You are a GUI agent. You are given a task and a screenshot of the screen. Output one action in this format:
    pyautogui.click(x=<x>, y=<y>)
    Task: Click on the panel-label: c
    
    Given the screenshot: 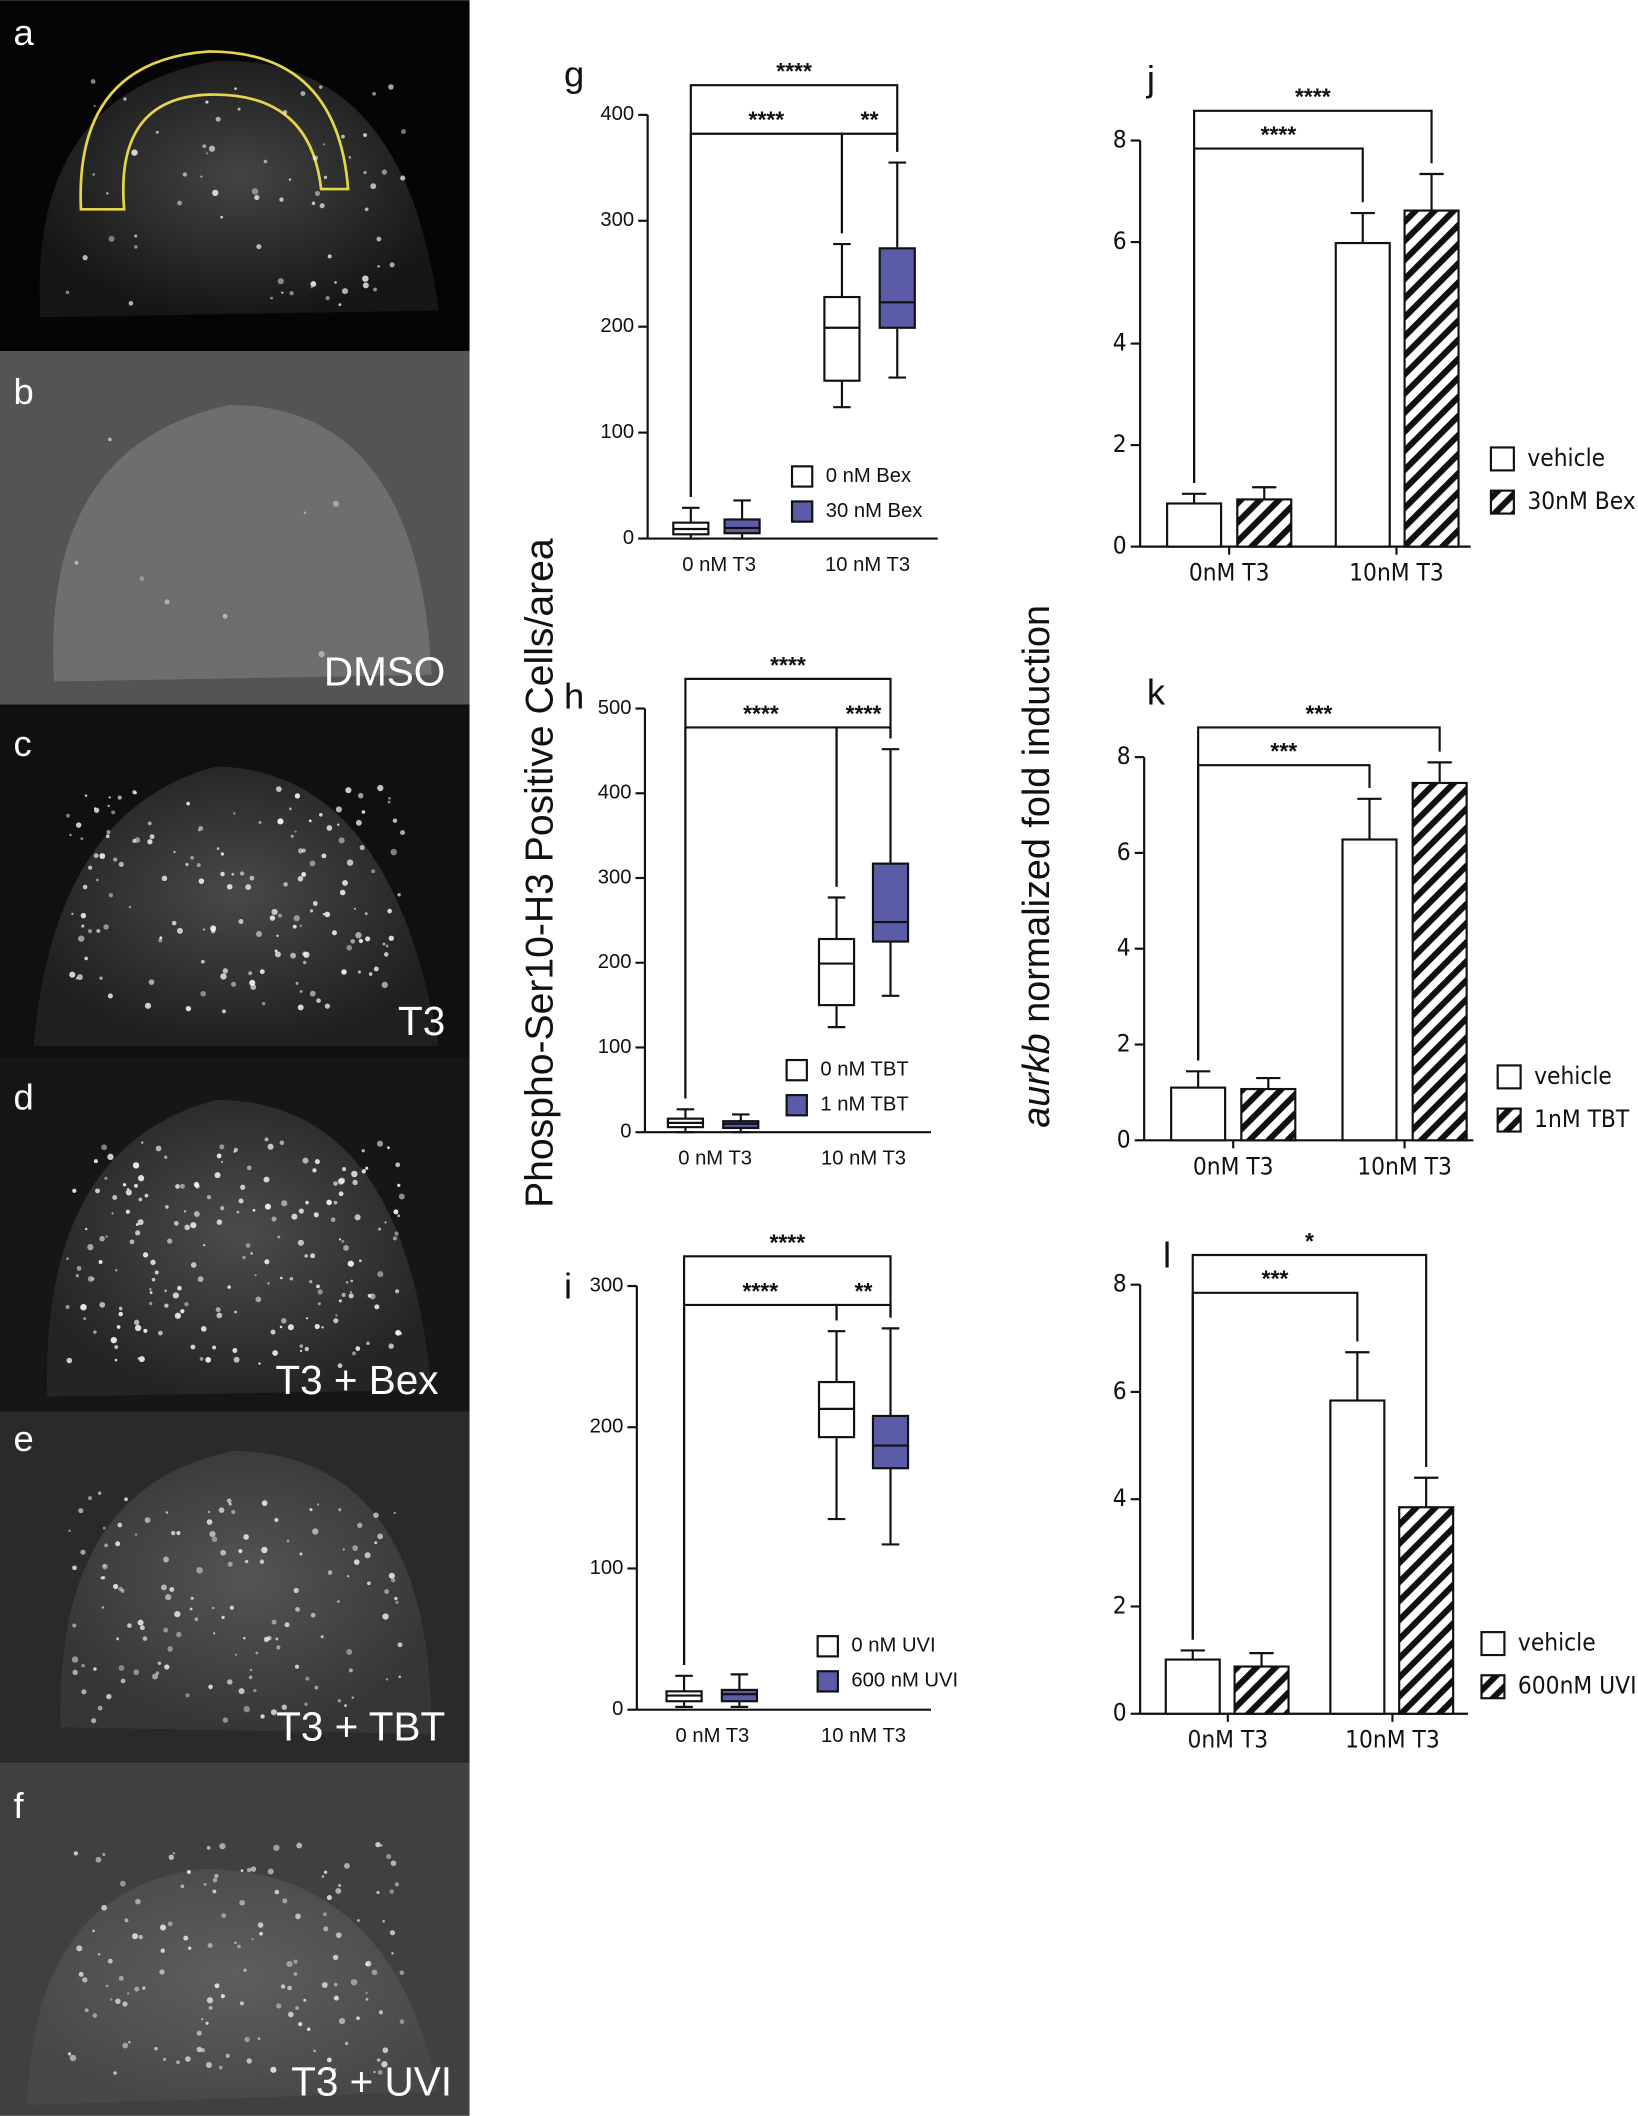 What is the action you would take?
    pyautogui.click(x=22, y=743)
    